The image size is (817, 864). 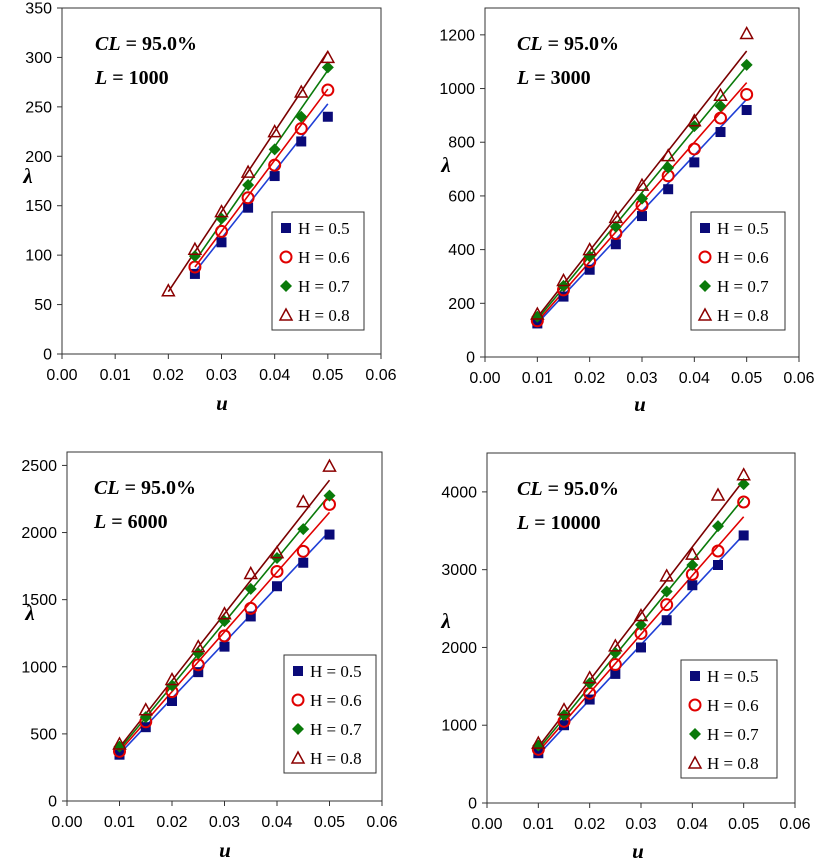 I want to click on legend-label: H = 0.6, so click(x=733, y=705).